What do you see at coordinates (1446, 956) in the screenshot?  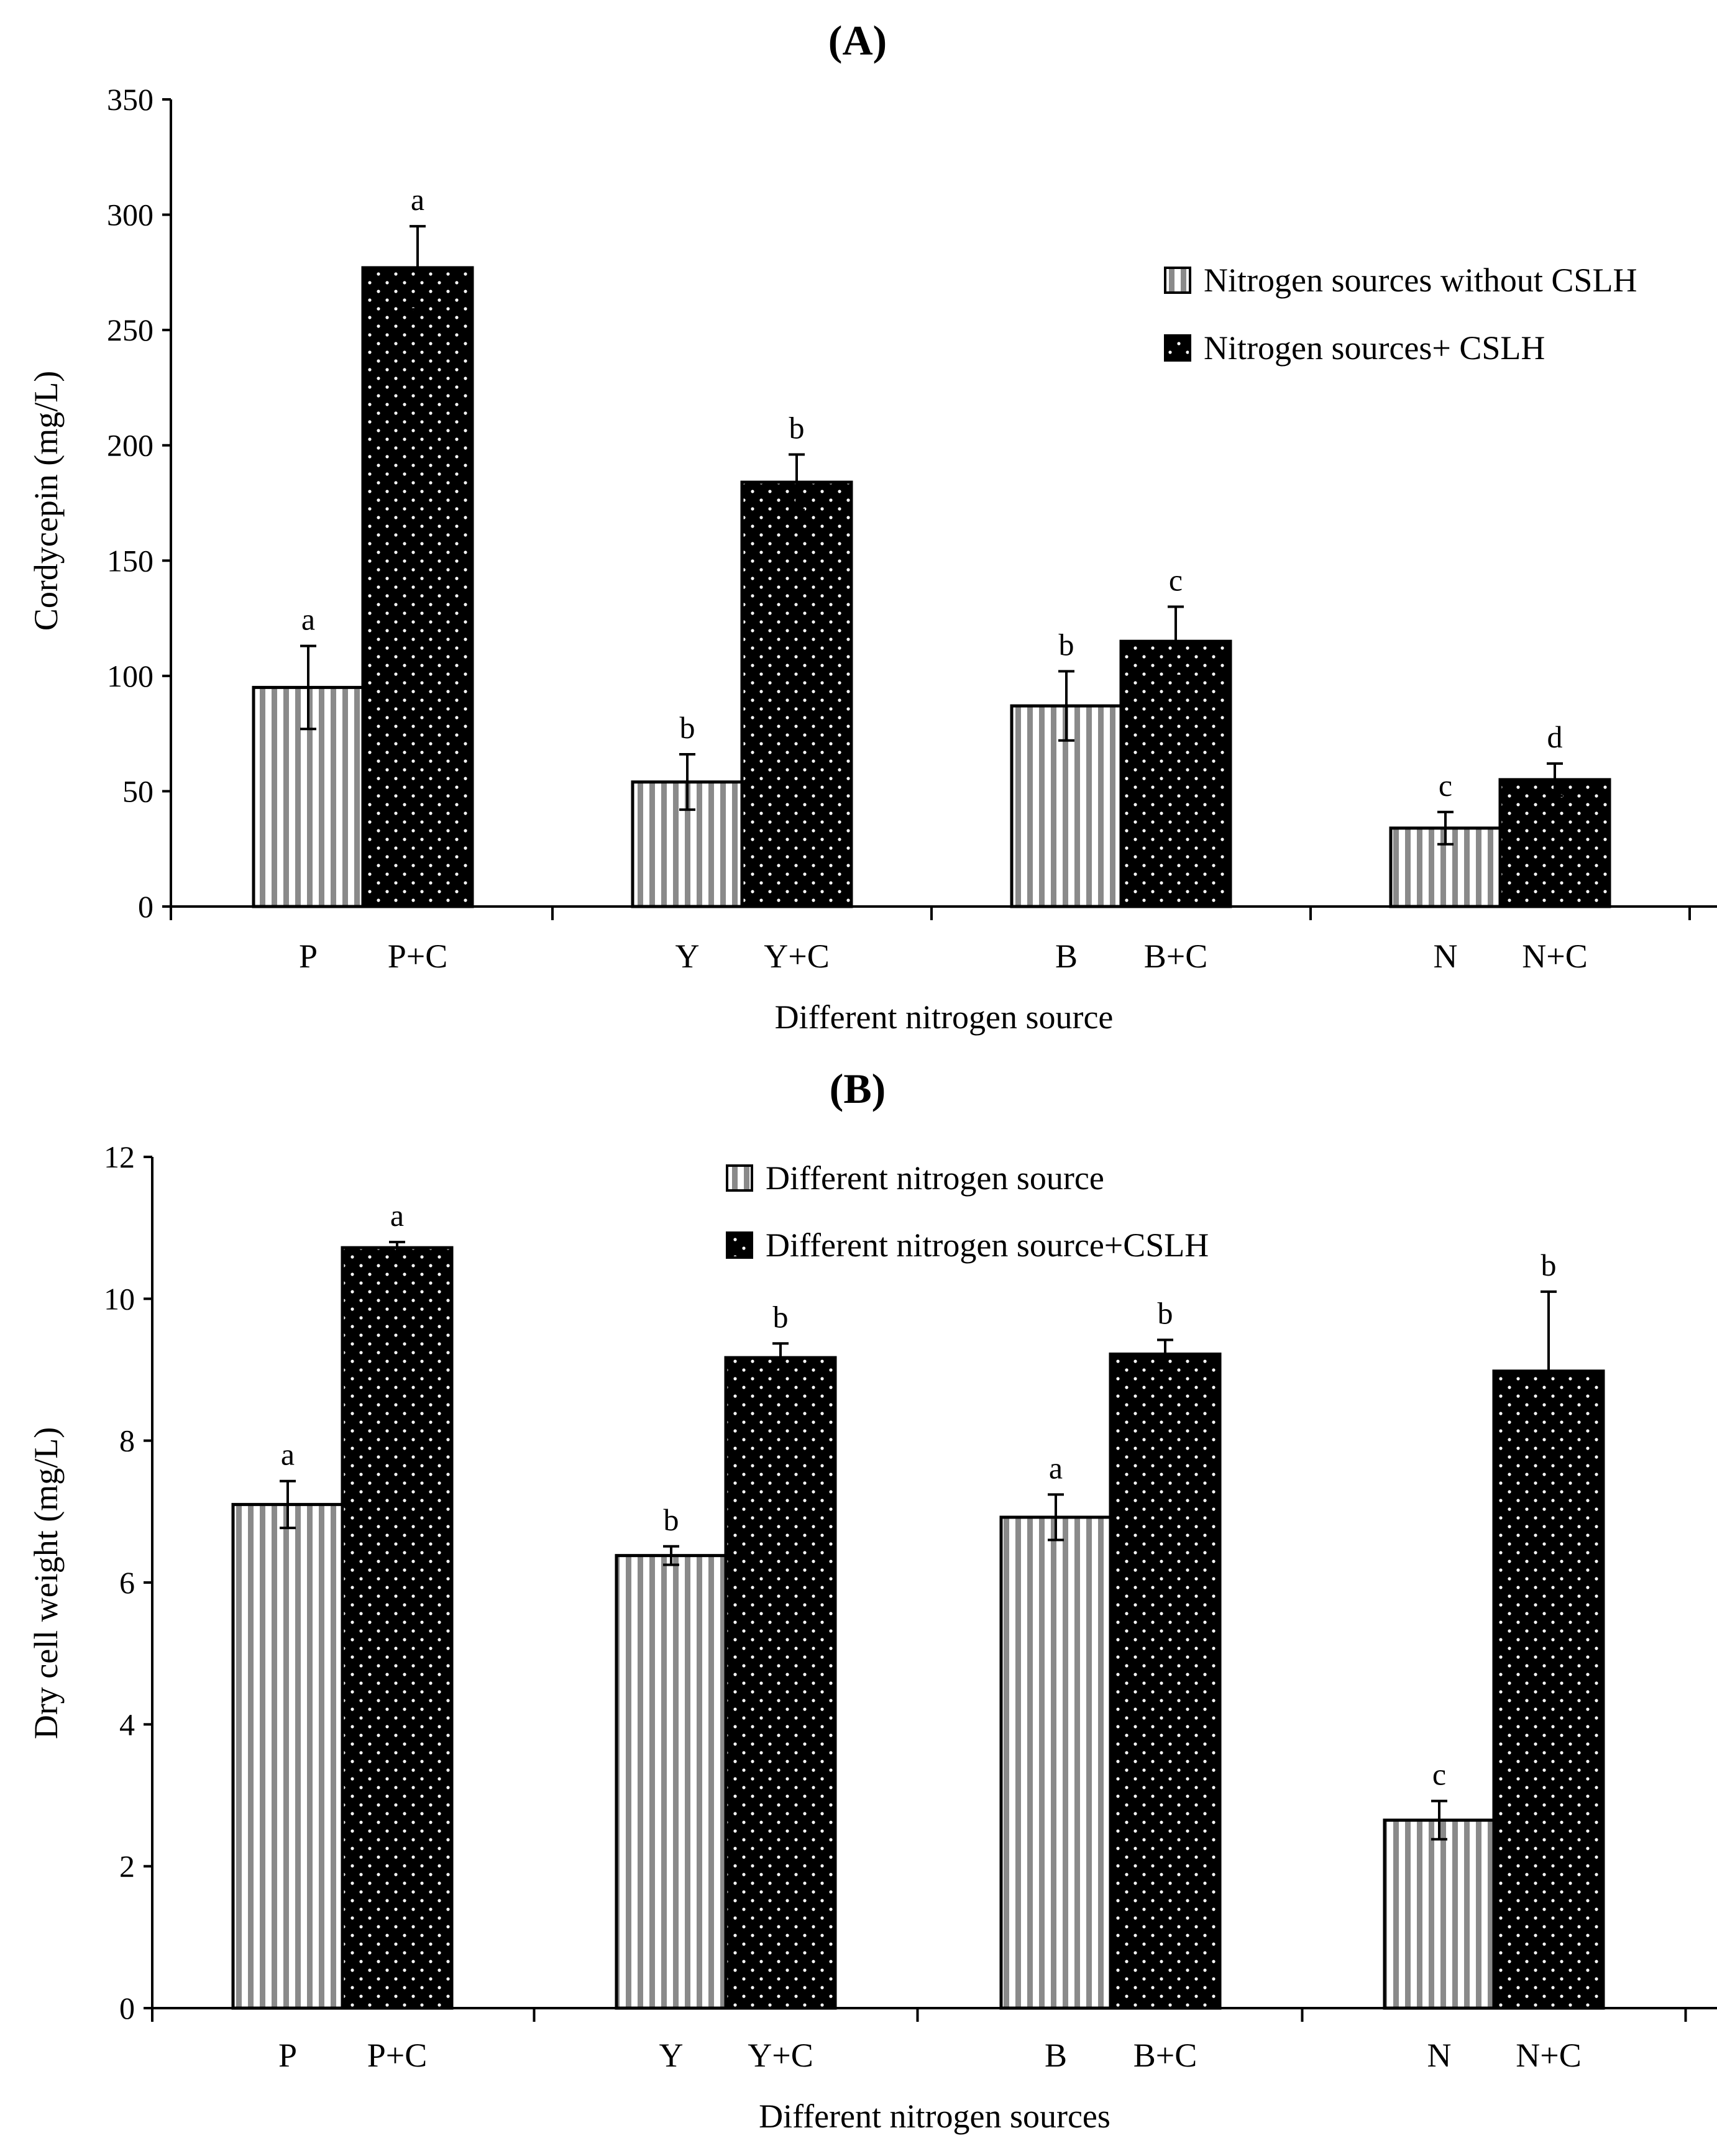 I see `panela-x-tick-label: N` at bounding box center [1446, 956].